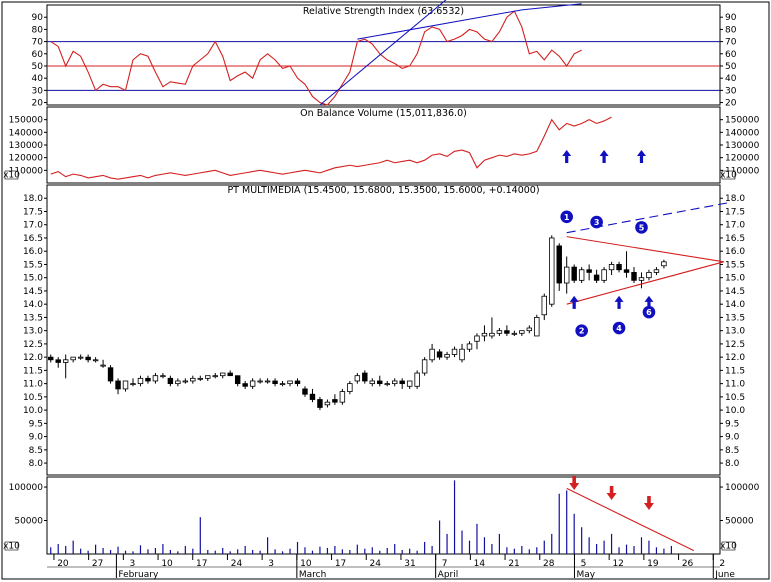  What do you see at coordinates (735, 252) in the screenshot?
I see `y-tick-label: 16.0` at bounding box center [735, 252].